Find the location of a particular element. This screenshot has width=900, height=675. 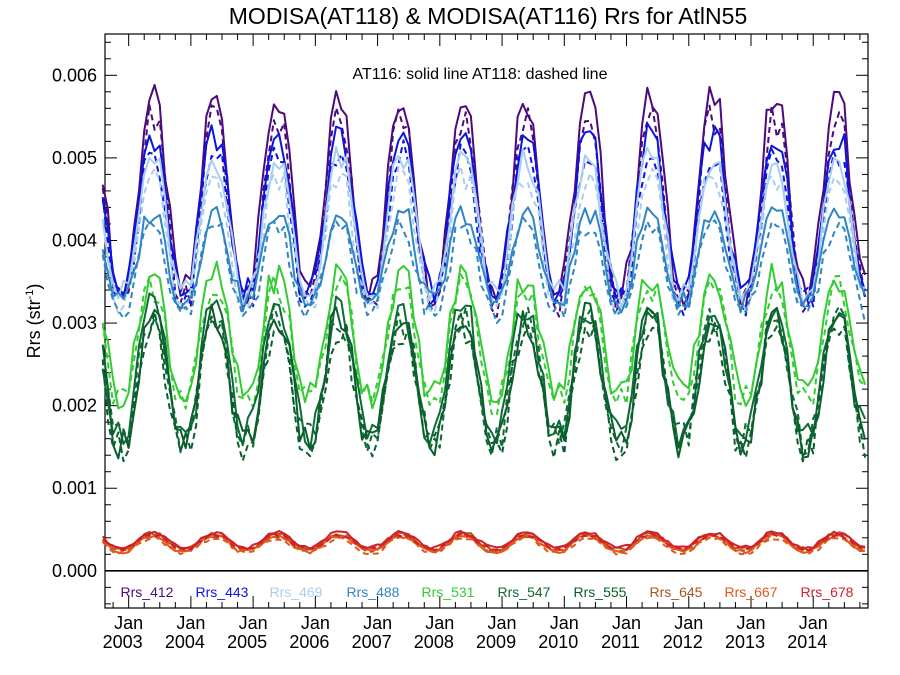

series-Rrs_488-dashed is located at coordinates (484, 270).